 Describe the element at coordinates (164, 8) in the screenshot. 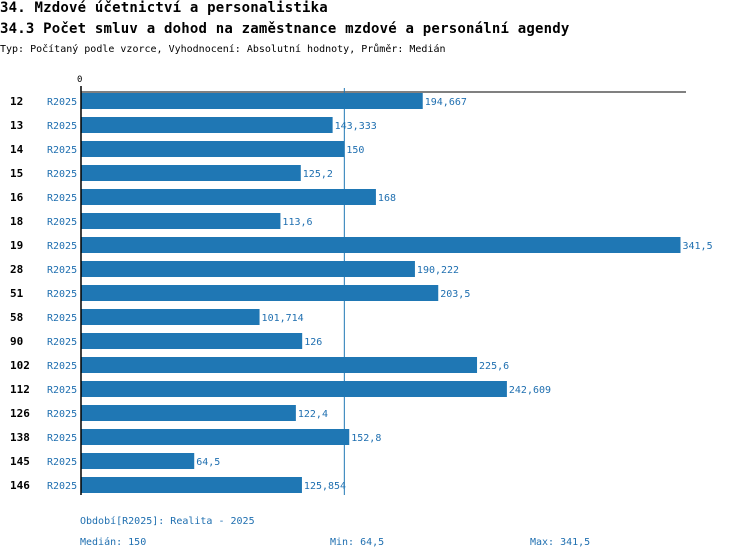

I see `chart-title: 34. Mzdové účetnictví a personalistika` at that location.